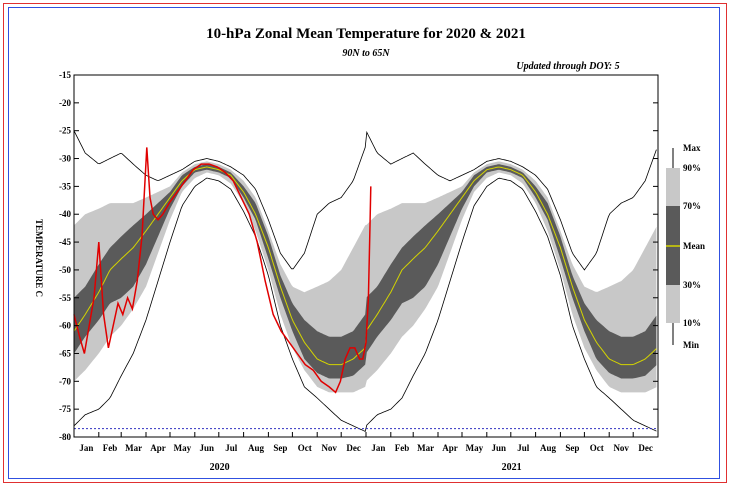 The image size is (732, 488). I want to click on legend-label: 70%, so click(692, 206).